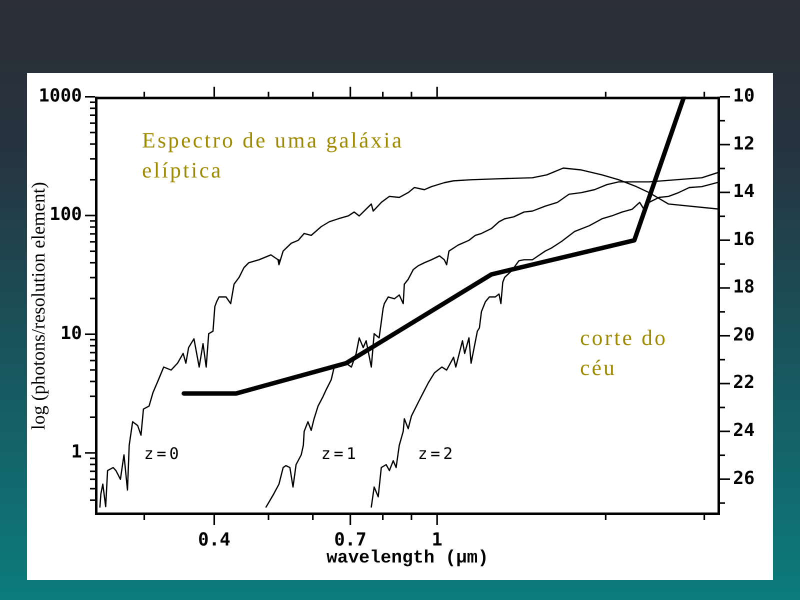  I want to click on y2-tick-label: 16, so click(744, 239).